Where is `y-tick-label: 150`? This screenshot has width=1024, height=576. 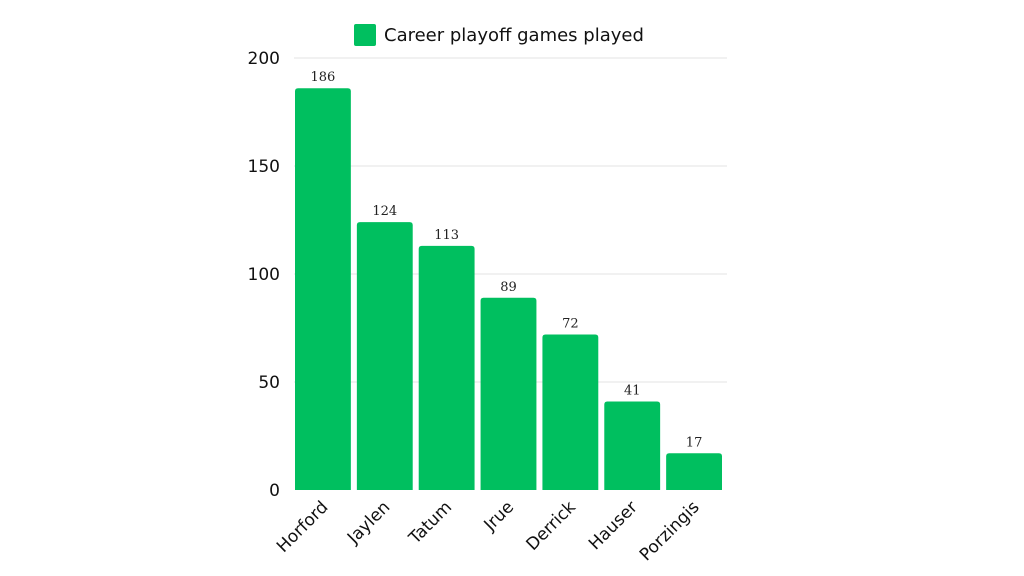 y-tick-label: 150 is located at coordinates (264, 167).